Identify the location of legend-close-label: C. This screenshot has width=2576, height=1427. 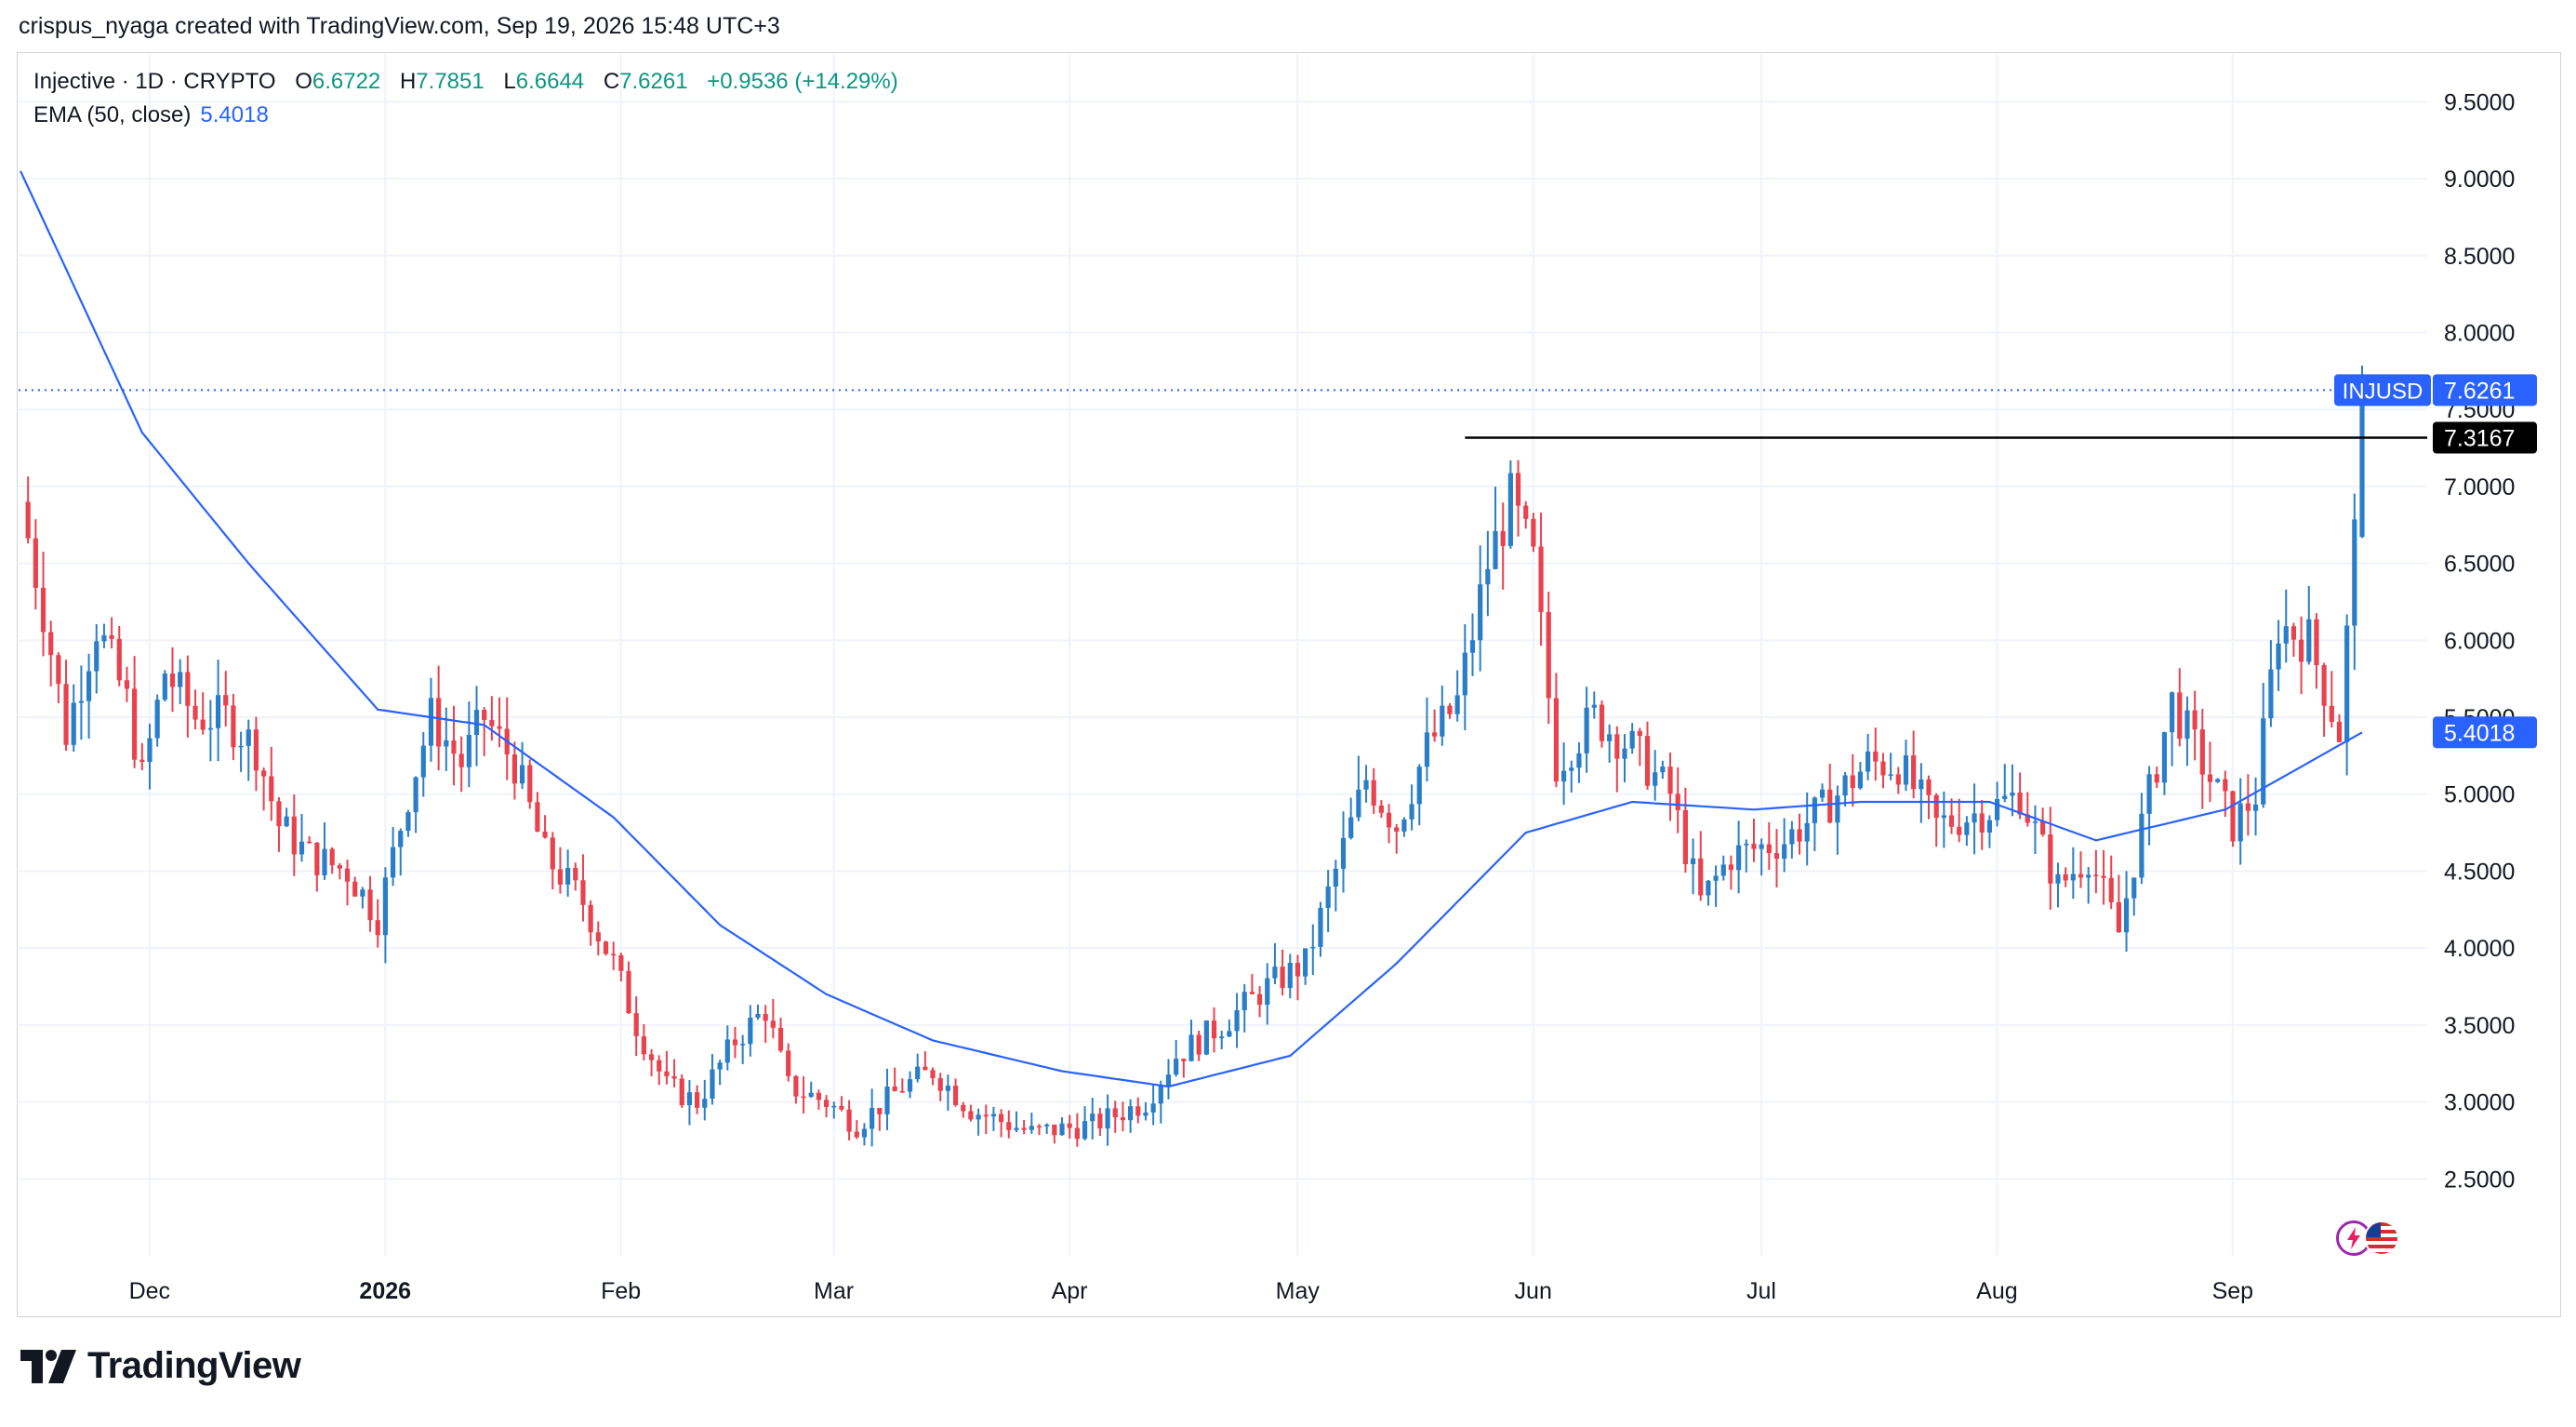
(611, 81).